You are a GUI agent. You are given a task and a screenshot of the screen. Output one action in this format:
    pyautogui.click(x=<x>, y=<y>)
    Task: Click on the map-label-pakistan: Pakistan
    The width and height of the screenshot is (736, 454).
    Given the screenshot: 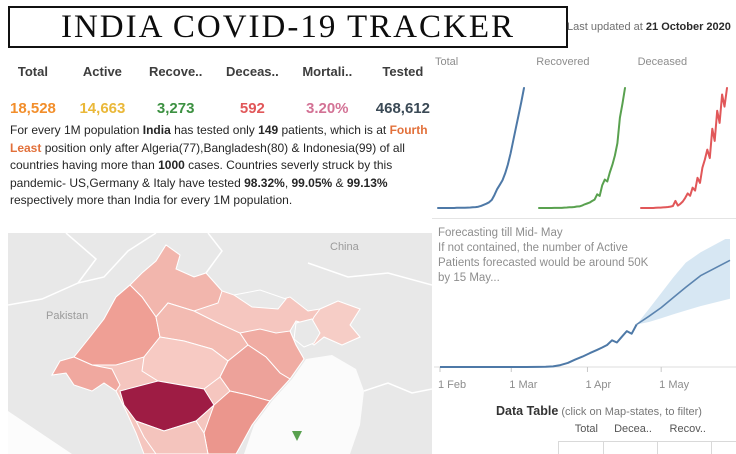 What is the action you would take?
    pyautogui.click(x=67, y=316)
    